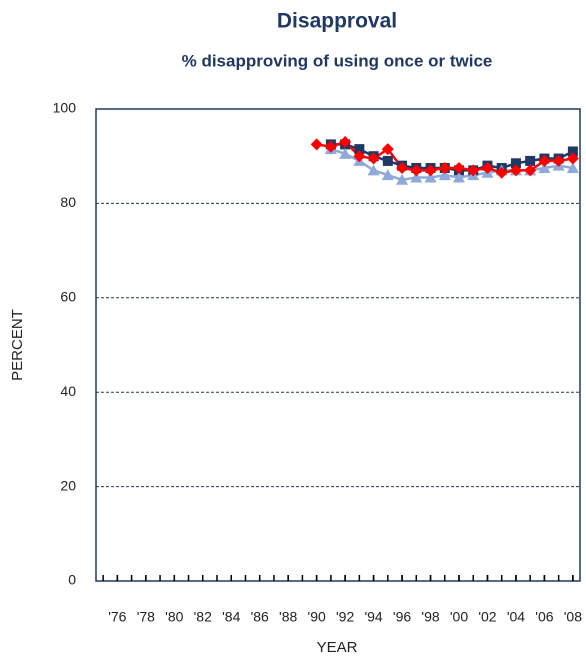 This screenshot has width=586, height=661. I want to click on x-tick-label: '04, so click(516, 617).